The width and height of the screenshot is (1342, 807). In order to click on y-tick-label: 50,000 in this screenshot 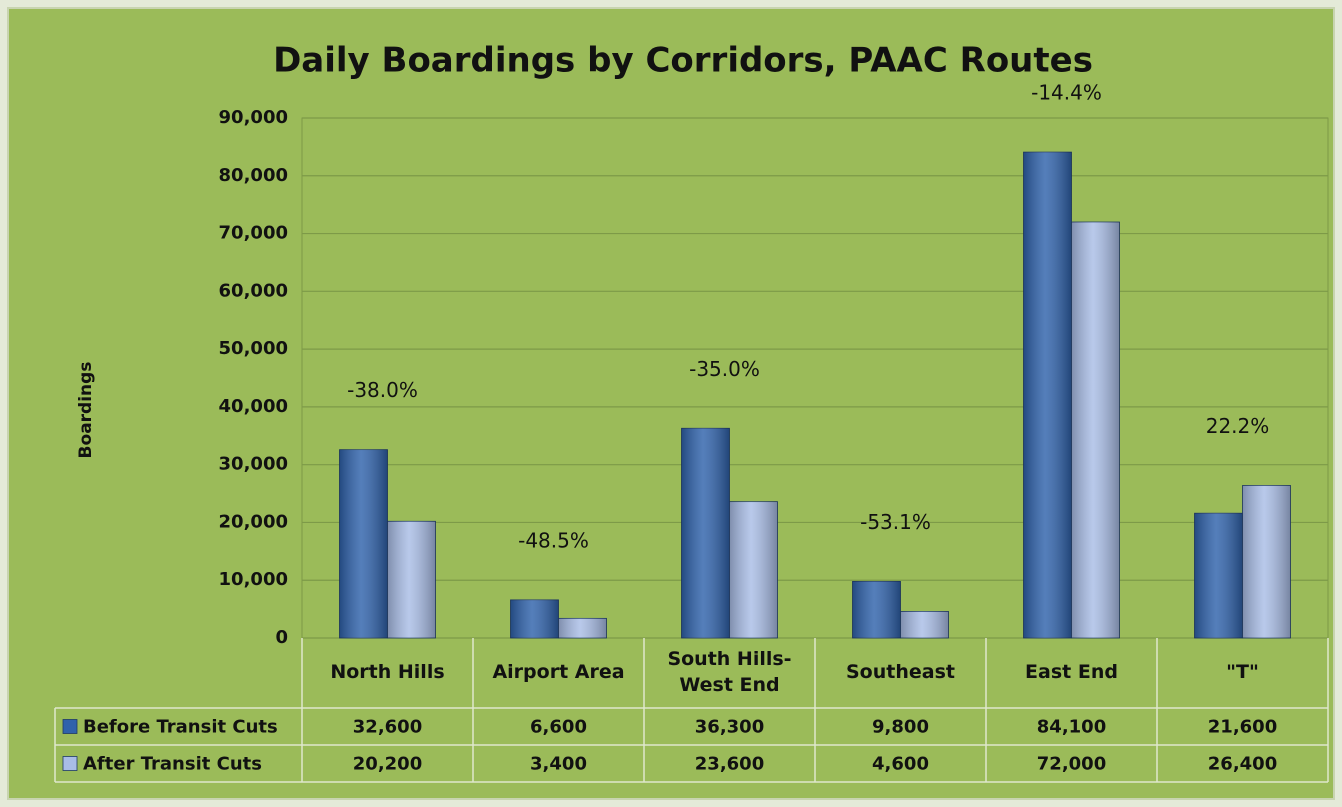, I will do `click(253, 348)`.